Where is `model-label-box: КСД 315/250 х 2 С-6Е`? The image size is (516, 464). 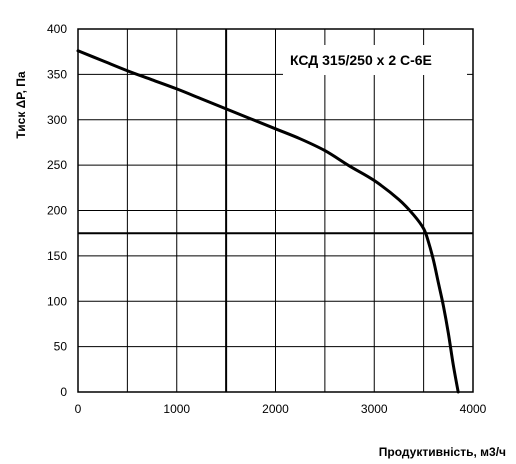
model-label-box: КСД 315/250 х 2 С-6Е is located at coordinates (375, 60).